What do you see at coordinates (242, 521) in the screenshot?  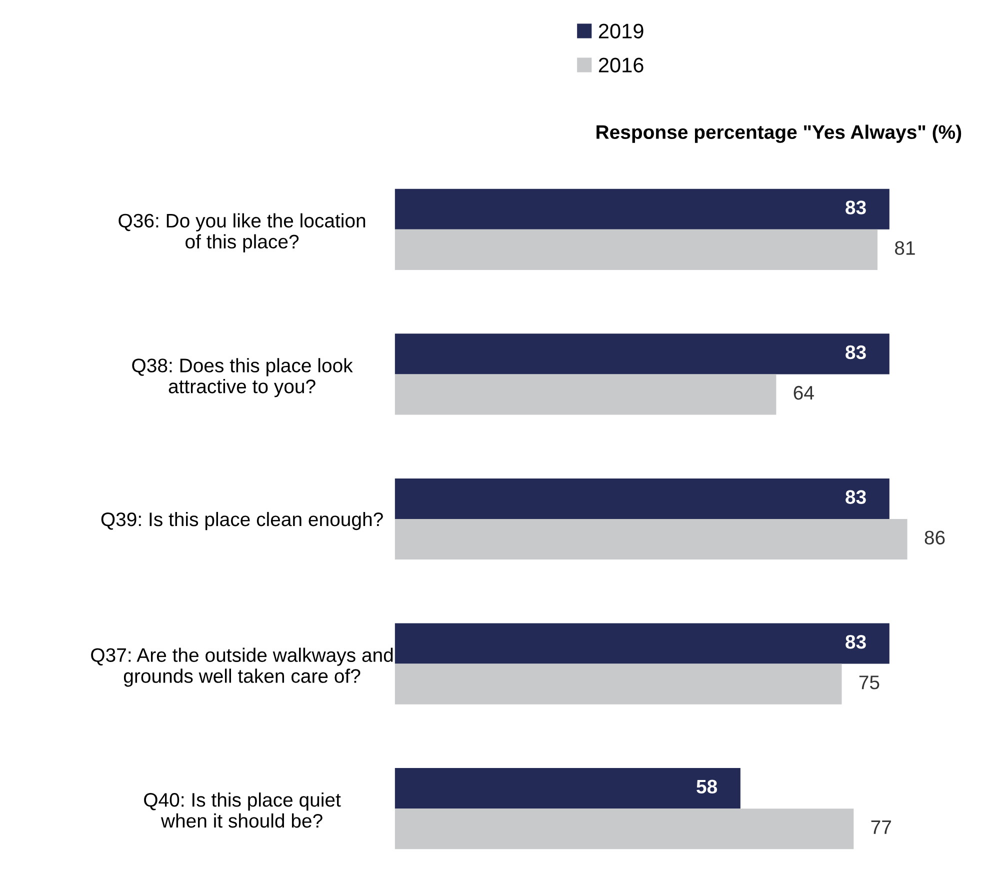 I see `y-tick-label: Q39: Is this place clean enough?` at bounding box center [242, 521].